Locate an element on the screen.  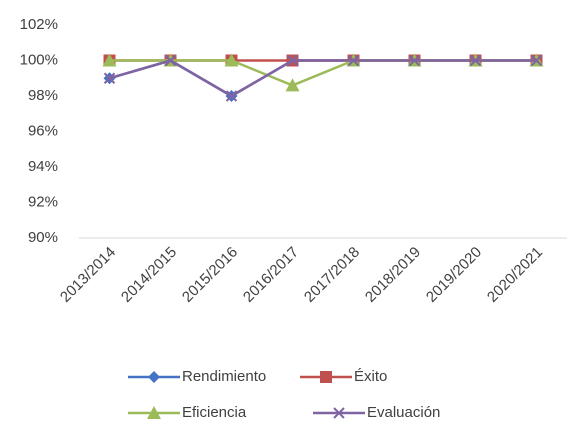
x-tick-label: 2017/2018 is located at coordinates (332, 275).